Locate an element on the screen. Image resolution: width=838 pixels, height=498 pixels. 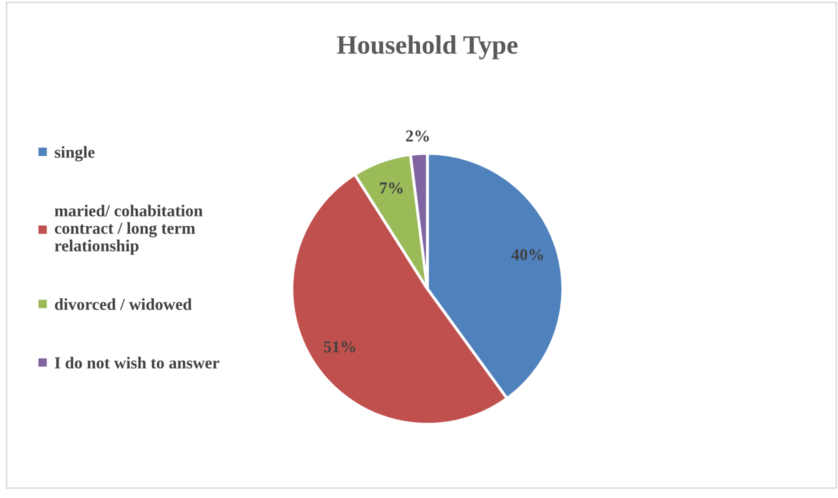
data-label: 2% is located at coordinates (417, 136).